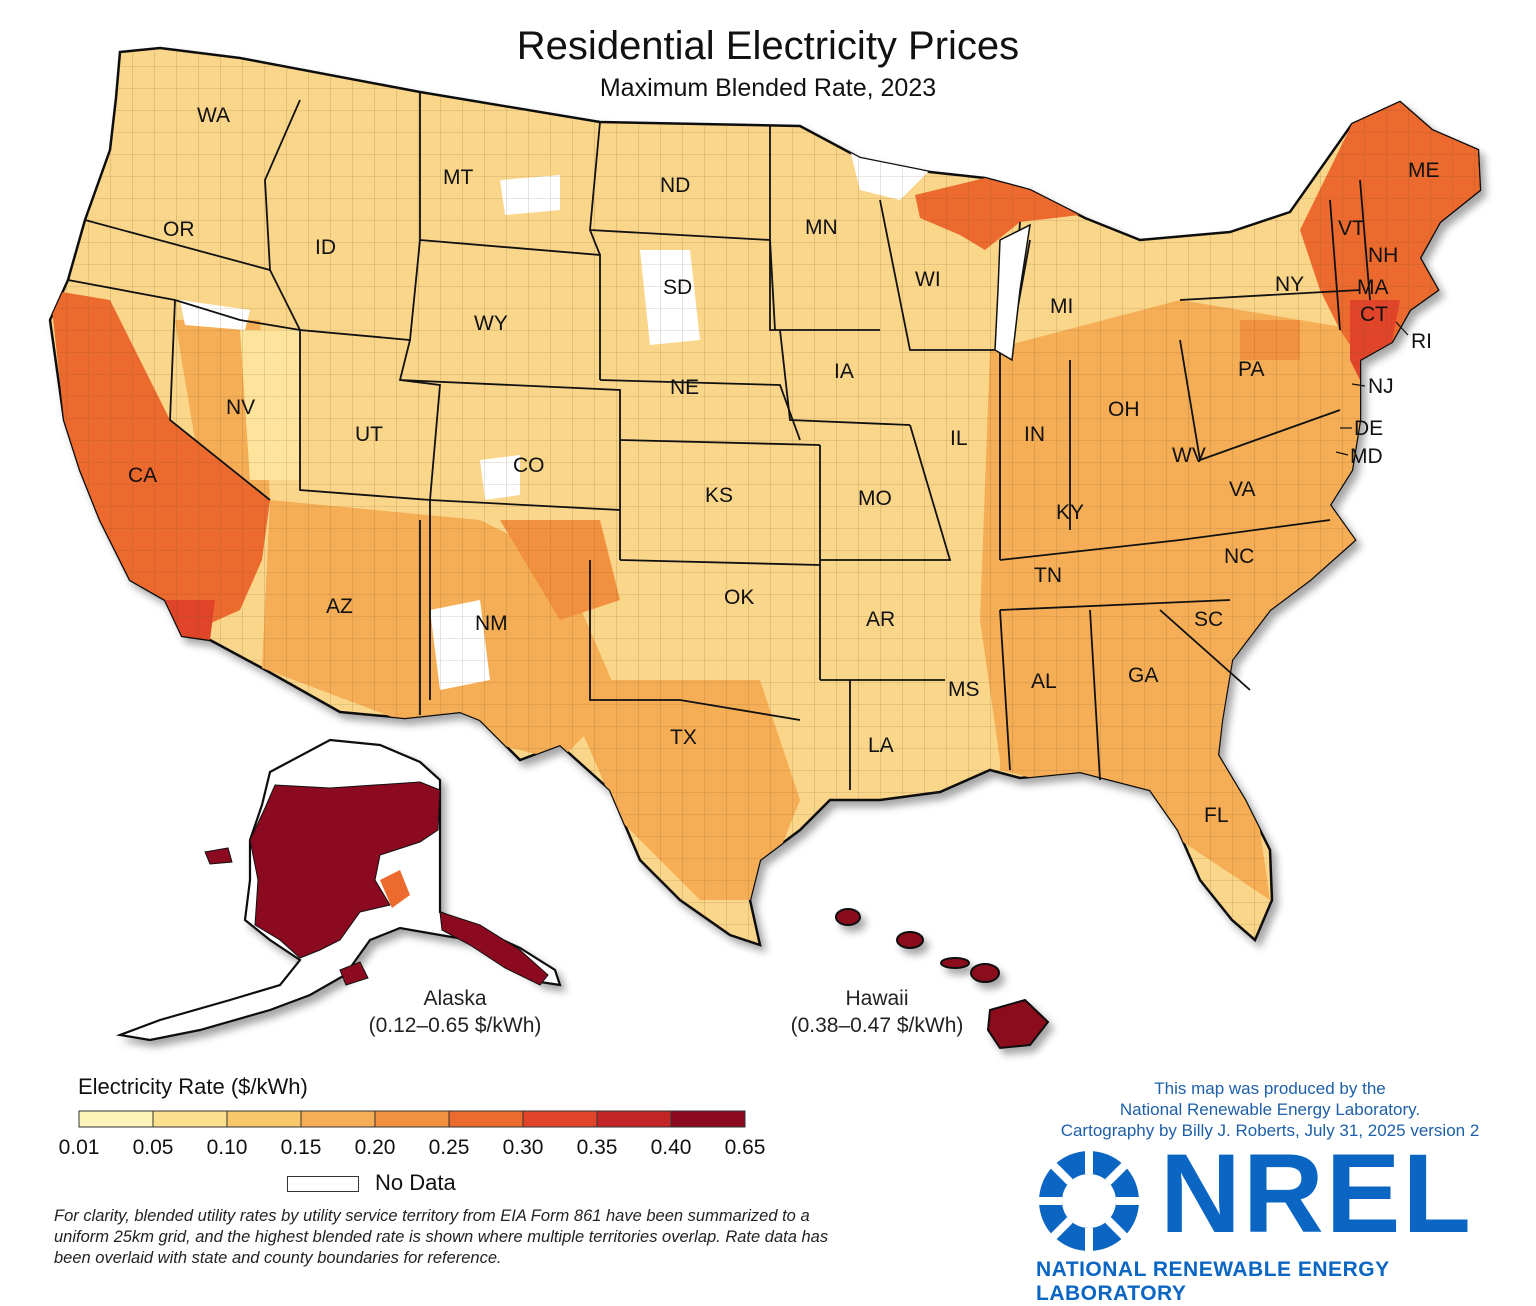 The width and height of the screenshot is (1536, 1306). What do you see at coordinates (1366, 456) in the screenshot?
I see `state-label-md: MD` at bounding box center [1366, 456].